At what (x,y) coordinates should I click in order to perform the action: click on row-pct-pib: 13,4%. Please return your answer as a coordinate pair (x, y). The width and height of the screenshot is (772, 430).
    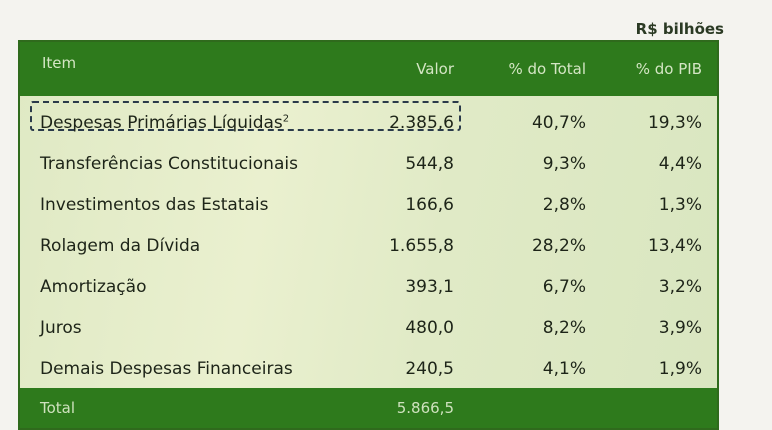
    Looking at the image, I should click on (674, 245).